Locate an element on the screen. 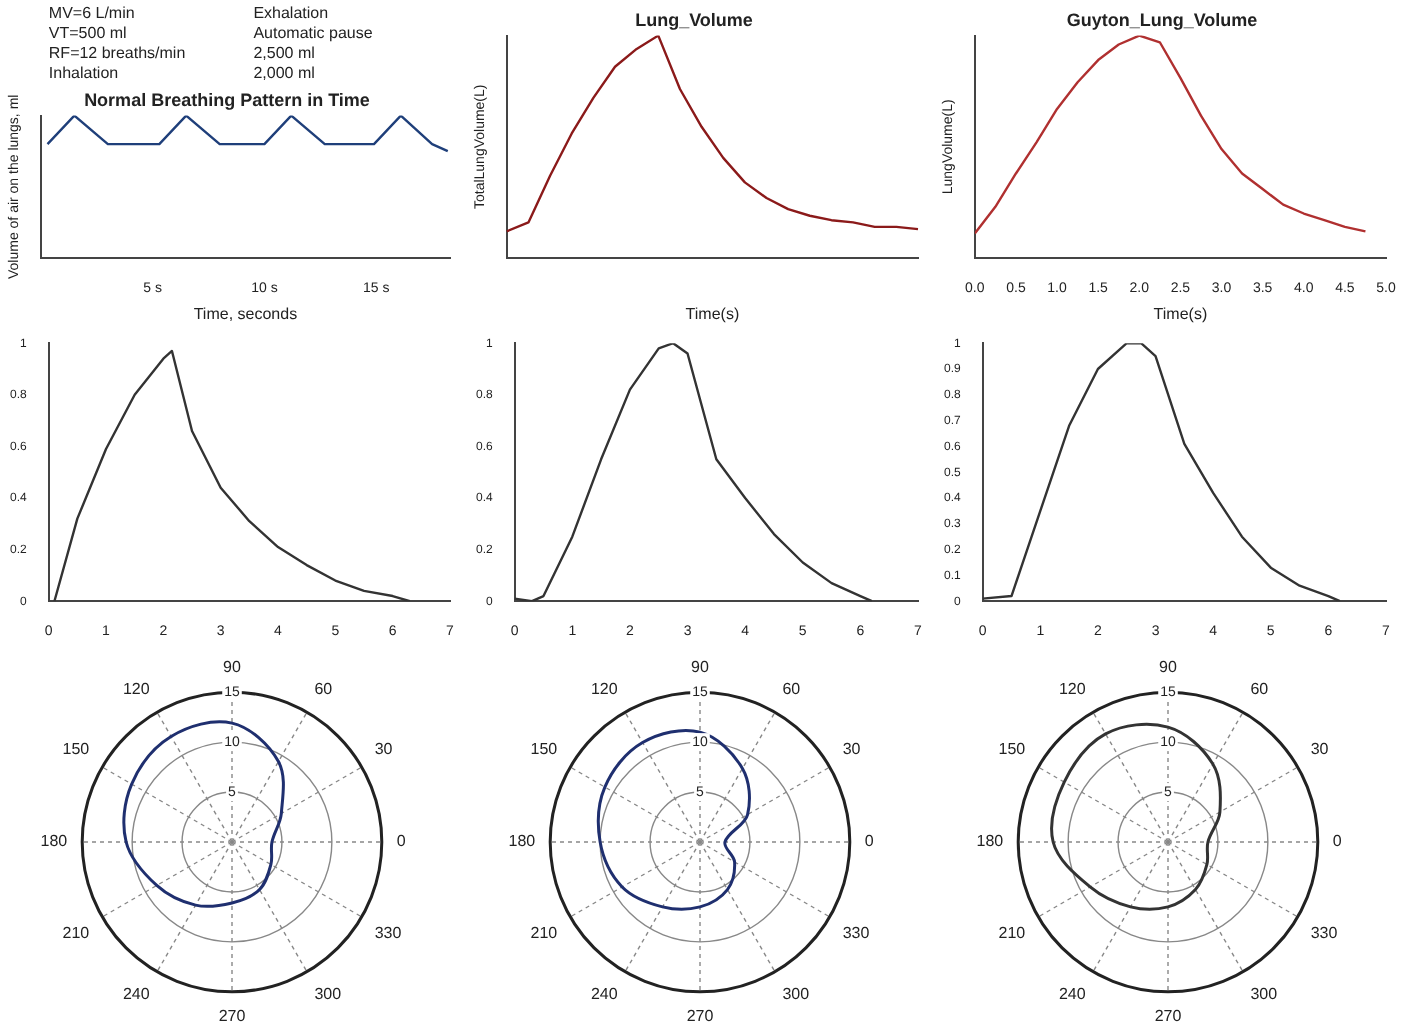 This screenshot has width=1402, height=1036. text: Automatic pause is located at coordinates (313, 33).